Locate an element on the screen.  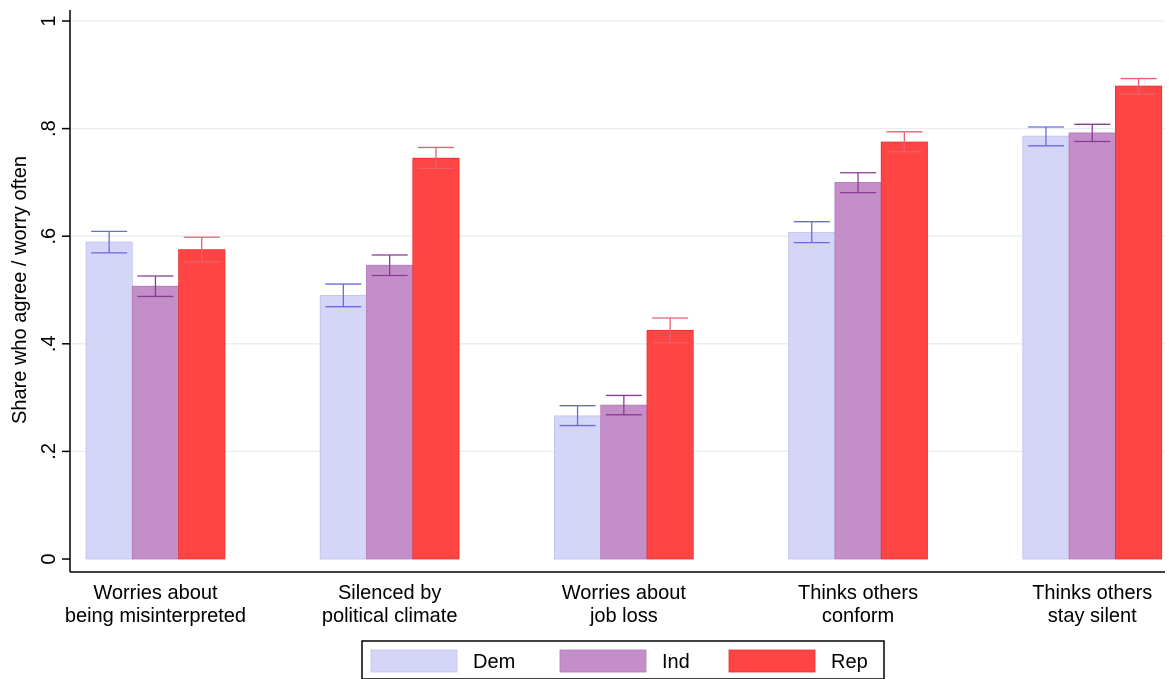
legend-label-rep: Rep is located at coordinates (849, 662).